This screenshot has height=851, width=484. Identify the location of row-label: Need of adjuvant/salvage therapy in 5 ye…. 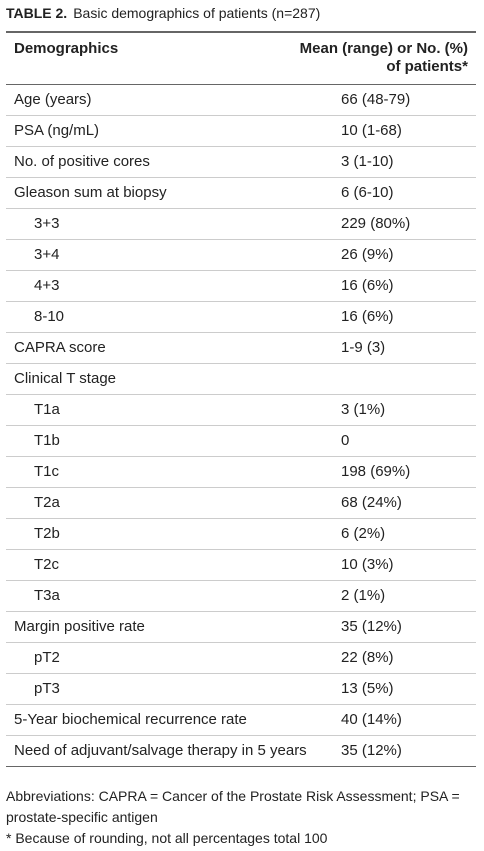
(160, 750).